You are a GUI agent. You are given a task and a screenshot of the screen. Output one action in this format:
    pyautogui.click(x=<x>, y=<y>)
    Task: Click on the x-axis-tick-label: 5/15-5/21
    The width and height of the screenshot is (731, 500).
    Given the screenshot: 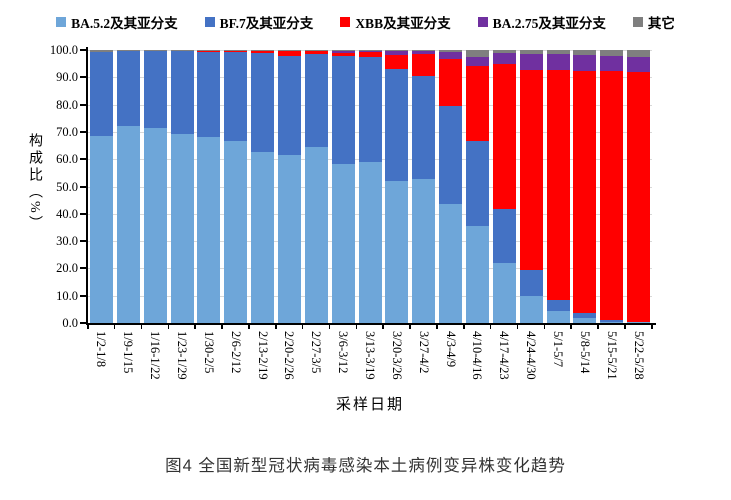 What is the action you would take?
    pyautogui.click(x=611, y=355)
    